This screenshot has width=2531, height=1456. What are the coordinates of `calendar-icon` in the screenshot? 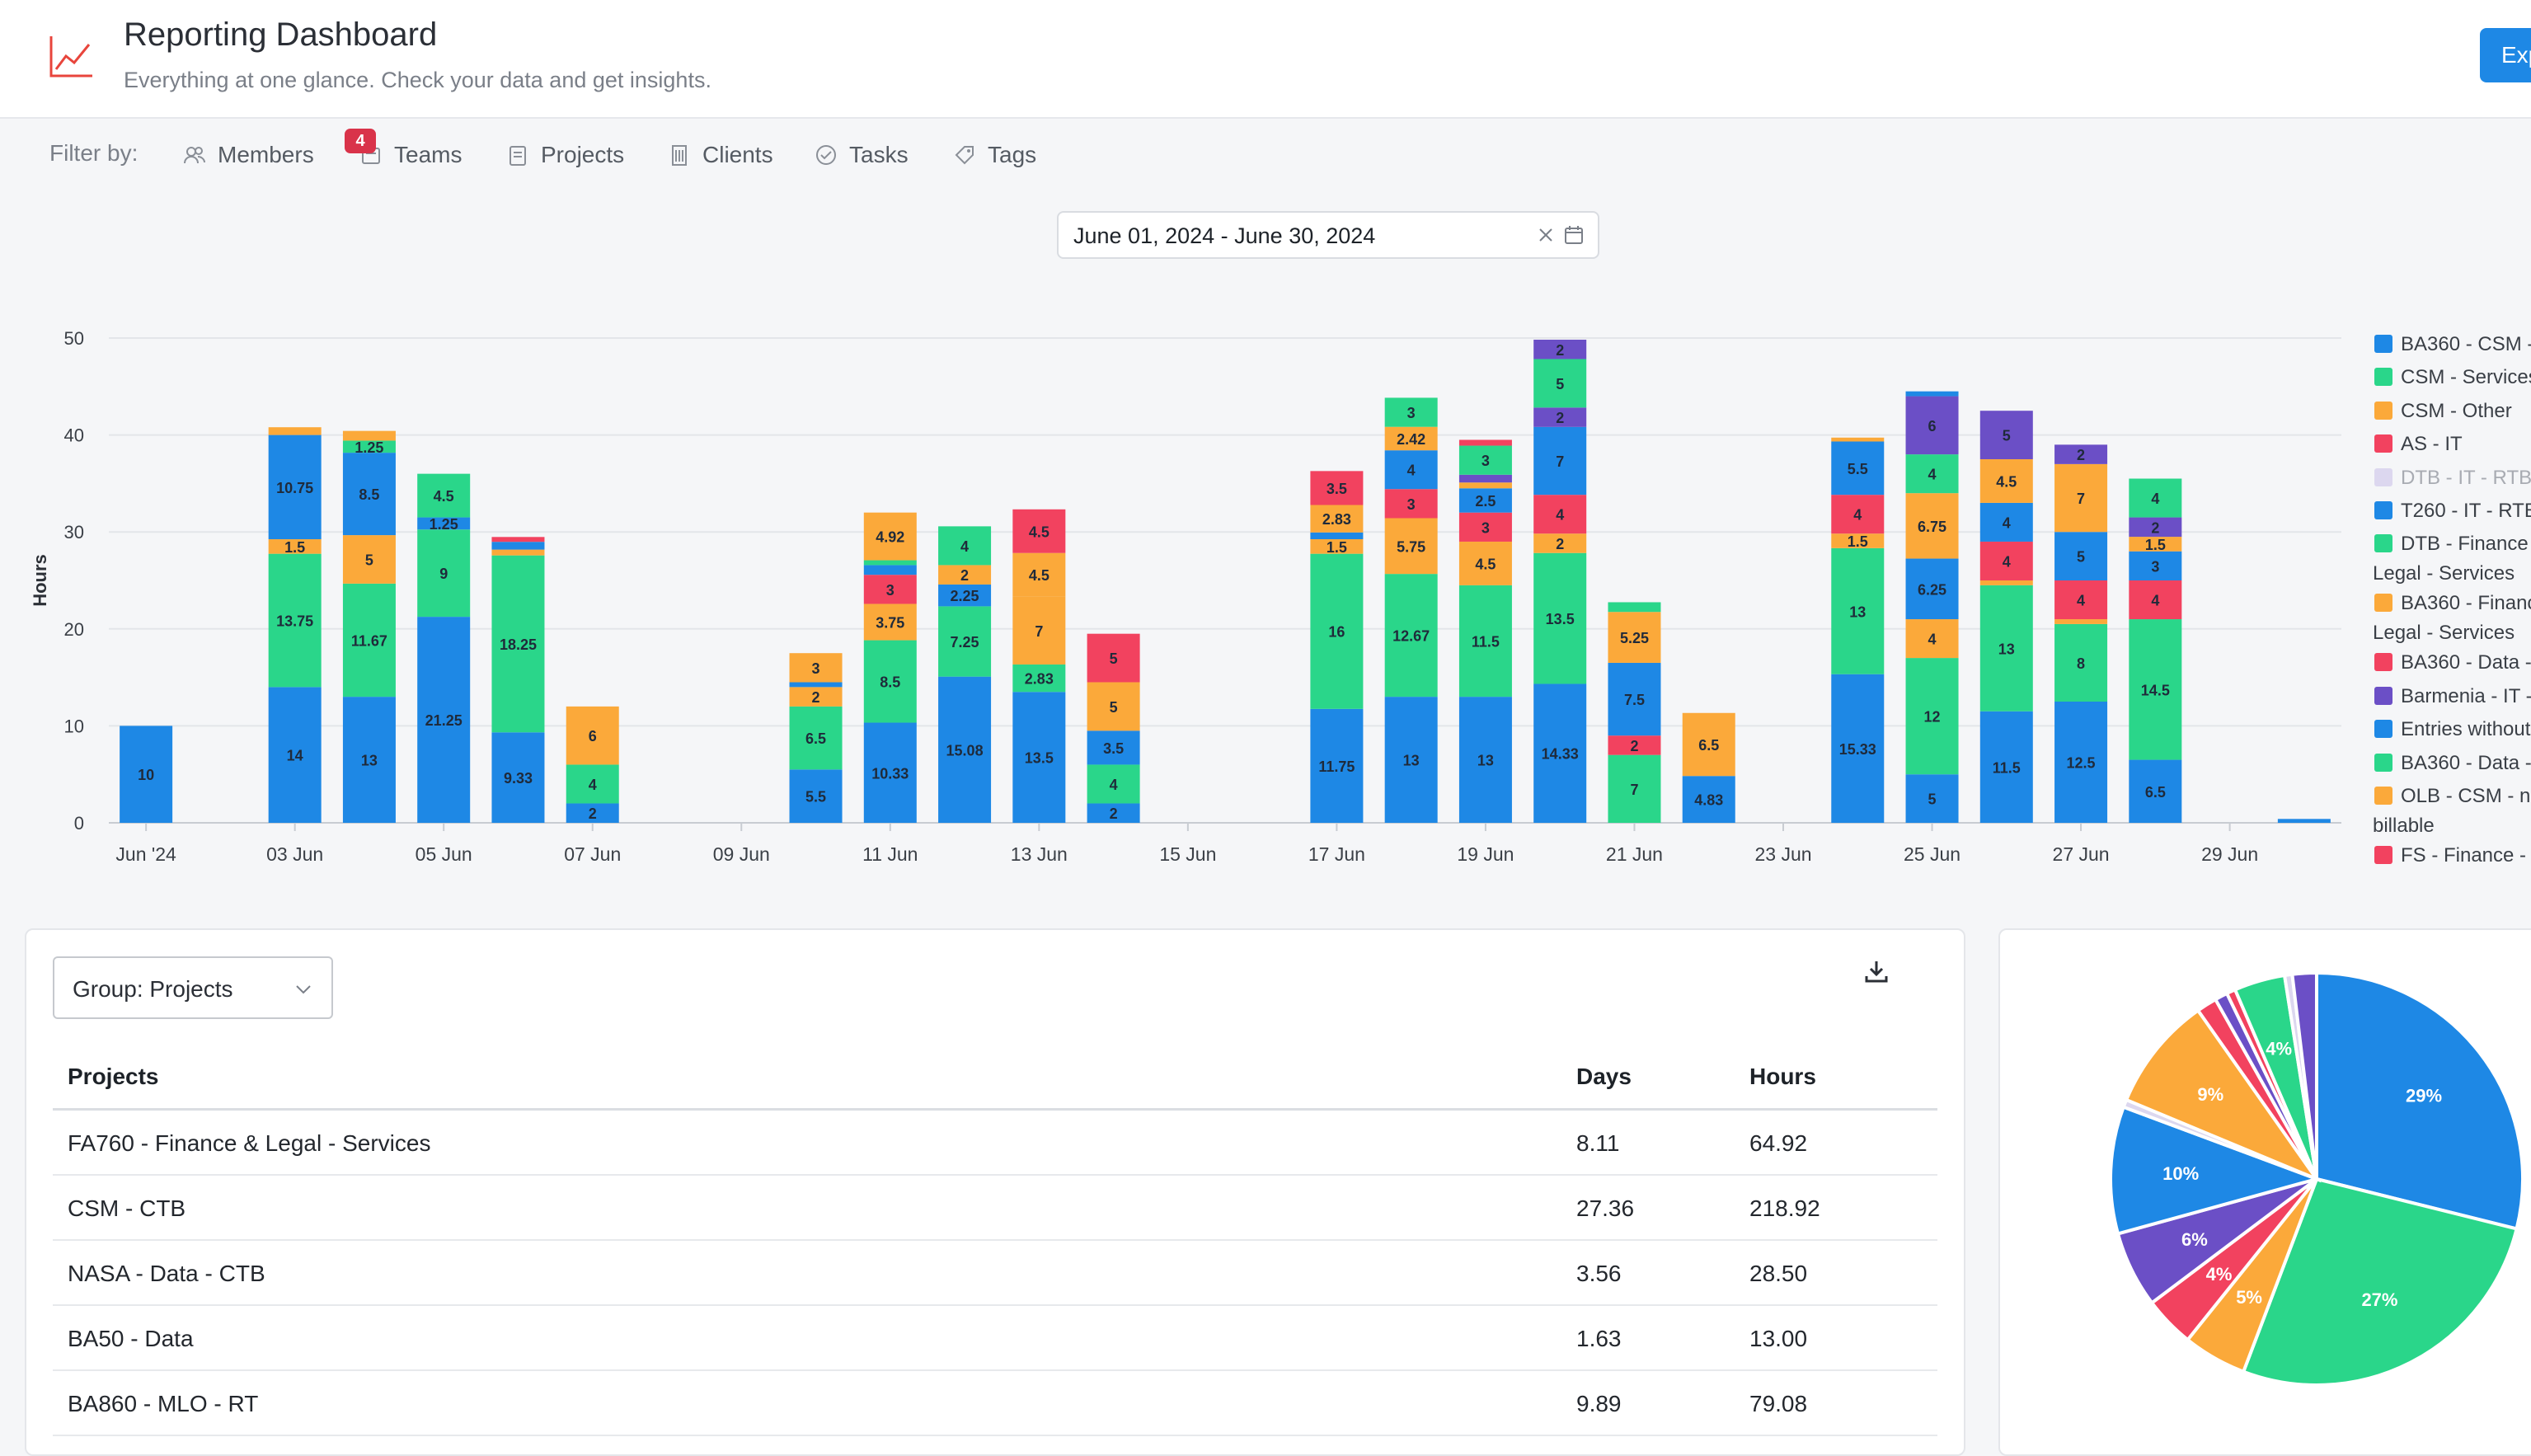 It's located at (1574, 235).